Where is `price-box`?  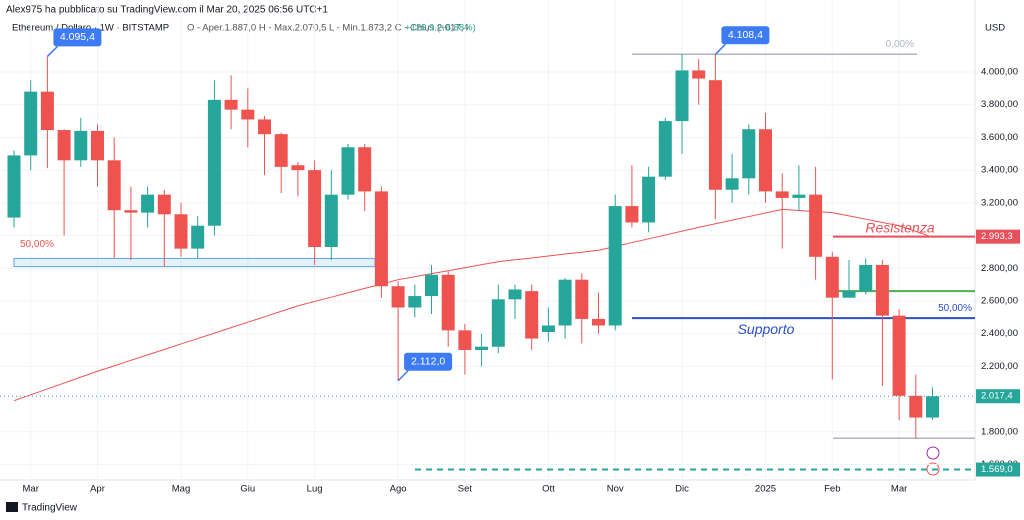 price-box is located at coordinates (998, 396).